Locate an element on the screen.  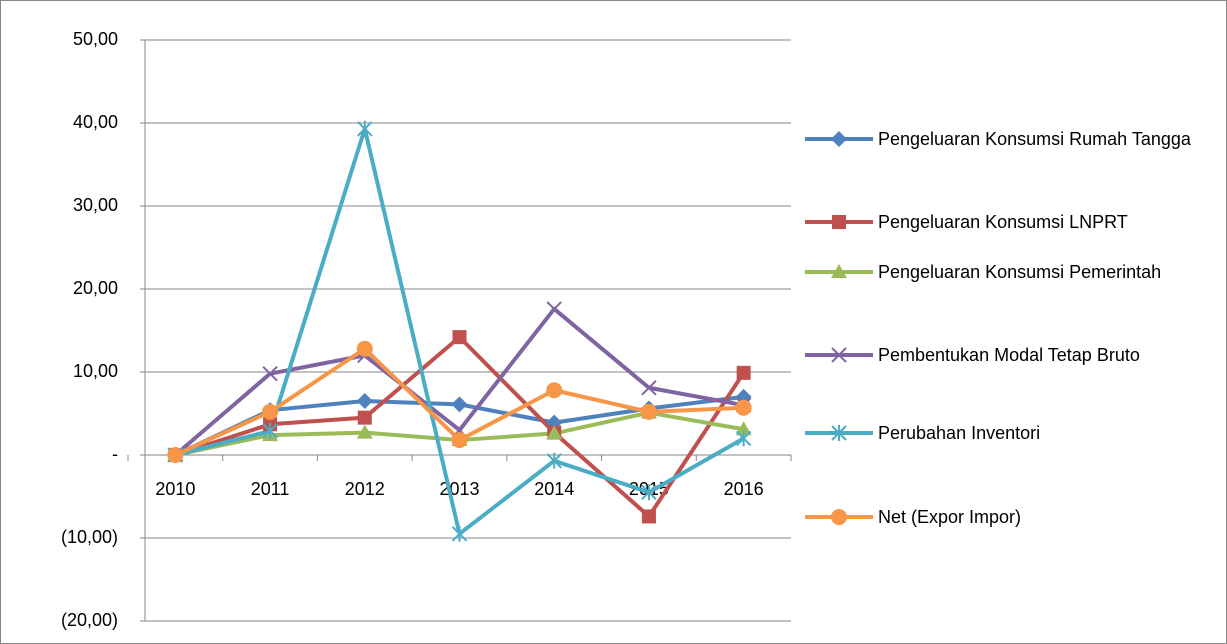
y-tick-label: 20,00 is located at coordinates (95, 288).